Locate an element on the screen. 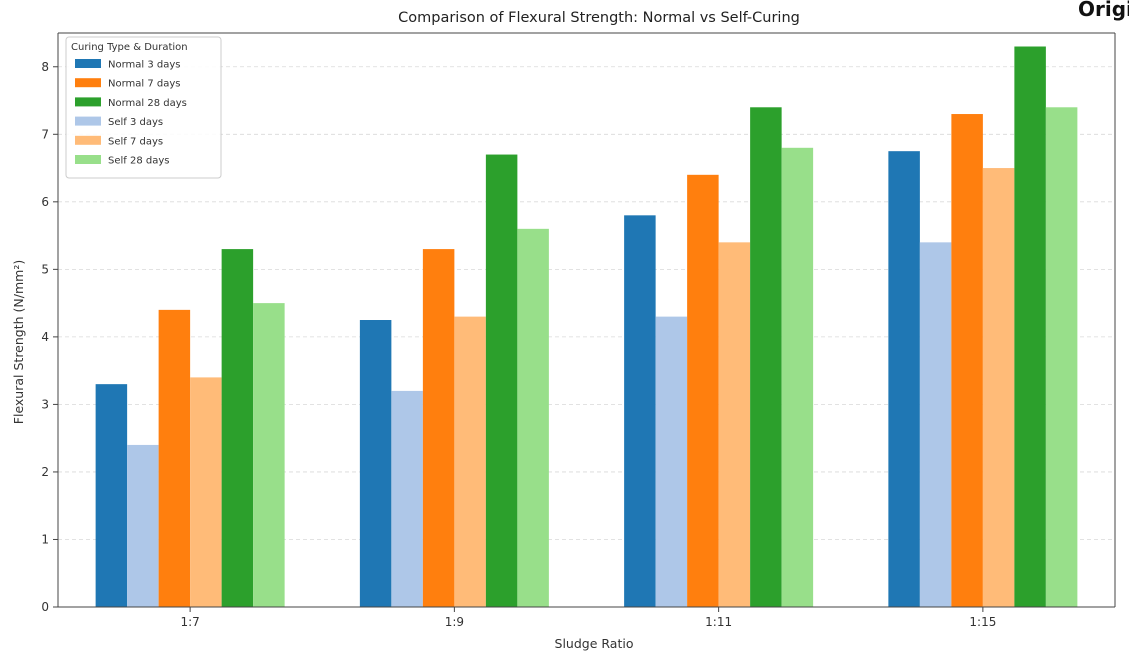 The image size is (1129, 655). bar-self-28-days-1:7 is located at coordinates (269, 455).